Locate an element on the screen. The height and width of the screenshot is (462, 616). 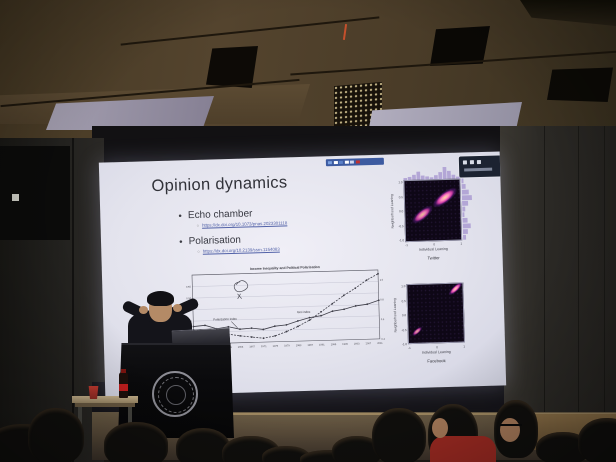
bottle-cap is located at coordinates (123, 371).